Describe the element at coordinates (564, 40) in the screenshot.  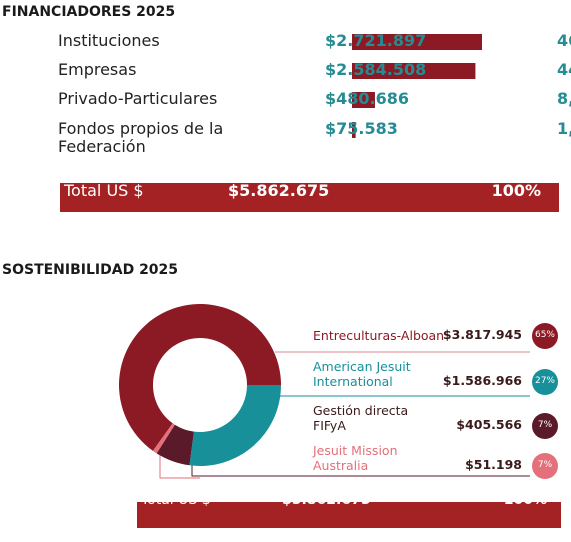
I see `percent-label: 46,43%` at that location.